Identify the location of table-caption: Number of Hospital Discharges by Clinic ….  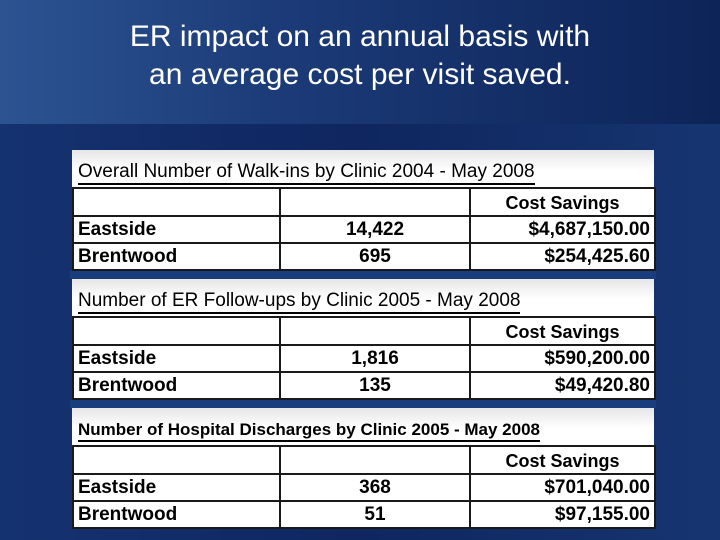
(363, 426).